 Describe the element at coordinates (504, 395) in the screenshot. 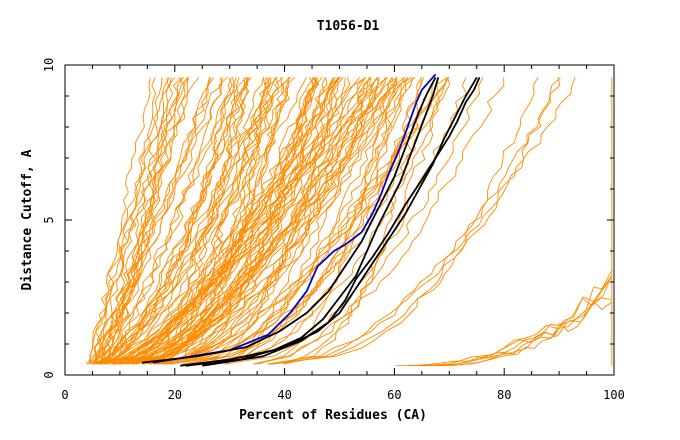

I see `x-tick-label: 80` at that location.